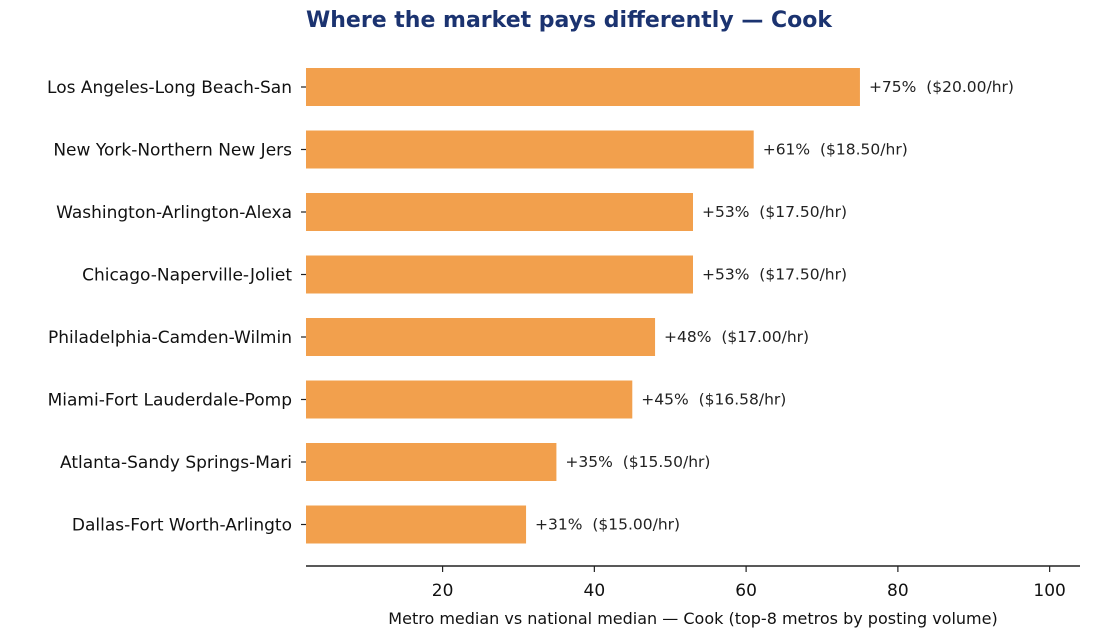 The image size is (1095, 644). What do you see at coordinates (174, 213) in the screenshot?
I see `category-label: Washington-Arlington-Alexa` at bounding box center [174, 213].